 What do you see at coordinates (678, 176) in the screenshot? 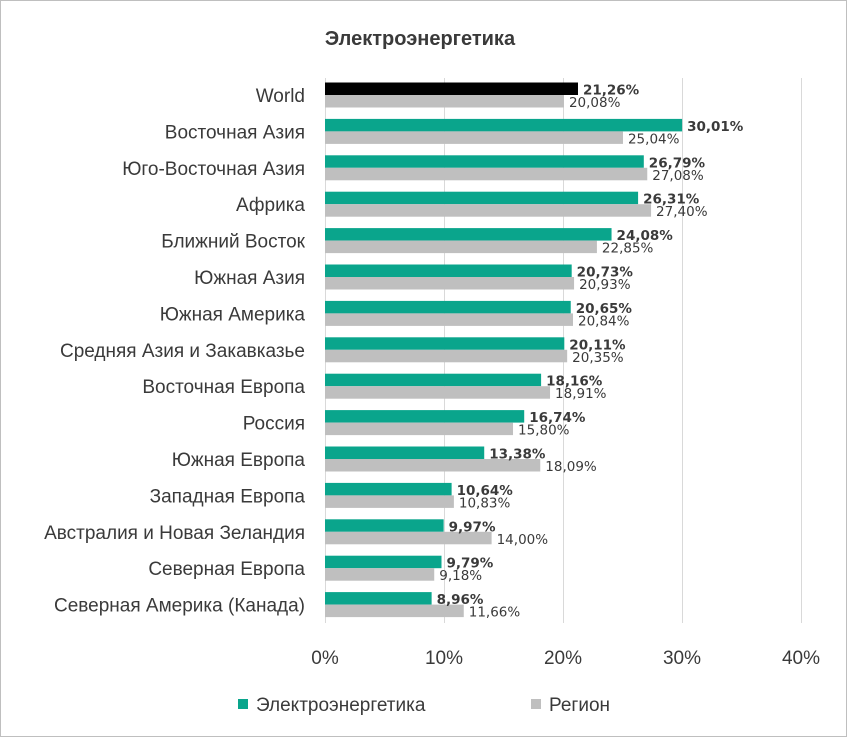
I see `data-label-series-2: 27,08%` at bounding box center [678, 176].